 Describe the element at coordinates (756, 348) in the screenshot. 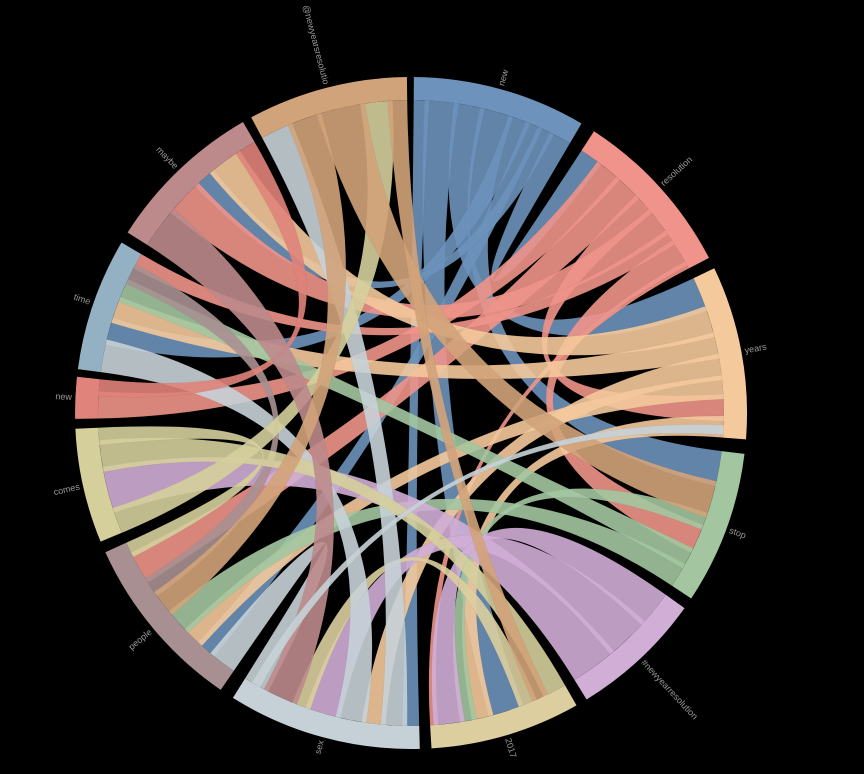

I see `svg-text: years` at that location.